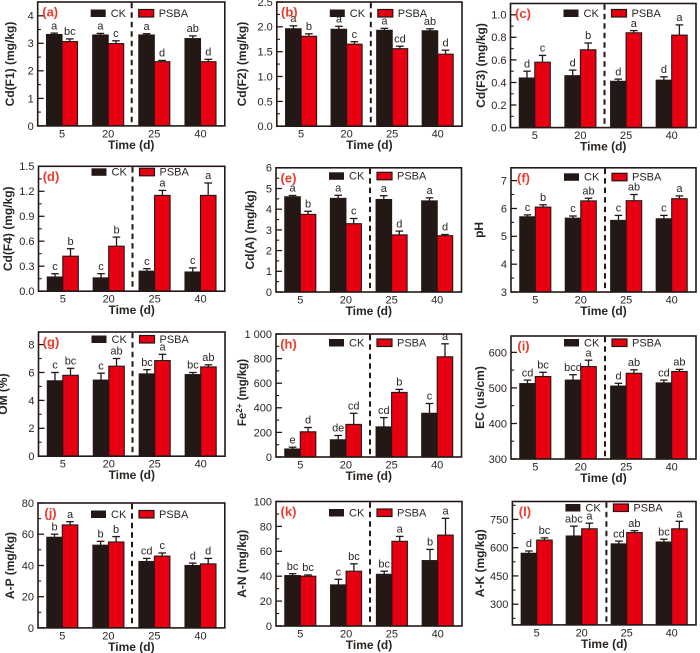 The height and width of the screenshot is (653, 700). I want to click on svg-text: abc, so click(574, 519).